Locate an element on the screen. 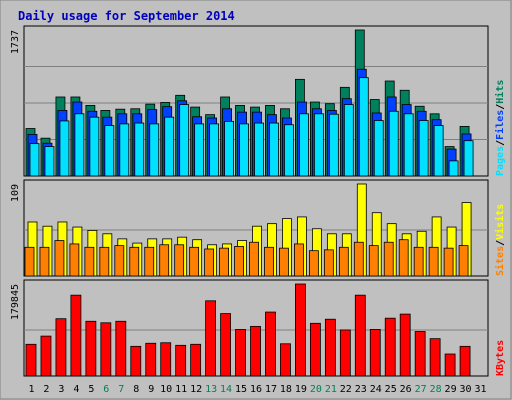 This screenshot has width=512, height=400. x-tick-label: 18 is located at coordinates (286, 389).